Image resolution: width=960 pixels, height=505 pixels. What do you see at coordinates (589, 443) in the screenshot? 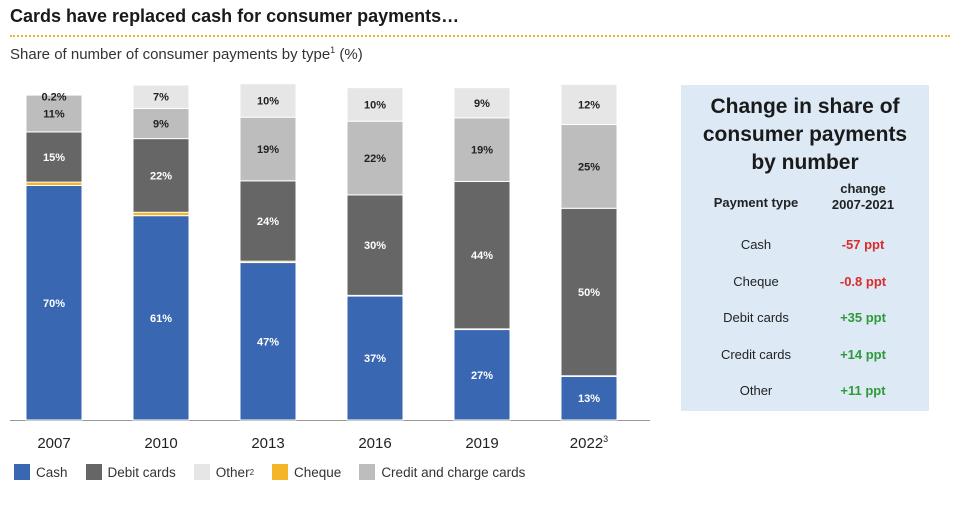
I see `category-label-2022: 20223` at bounding box center [589, 443].